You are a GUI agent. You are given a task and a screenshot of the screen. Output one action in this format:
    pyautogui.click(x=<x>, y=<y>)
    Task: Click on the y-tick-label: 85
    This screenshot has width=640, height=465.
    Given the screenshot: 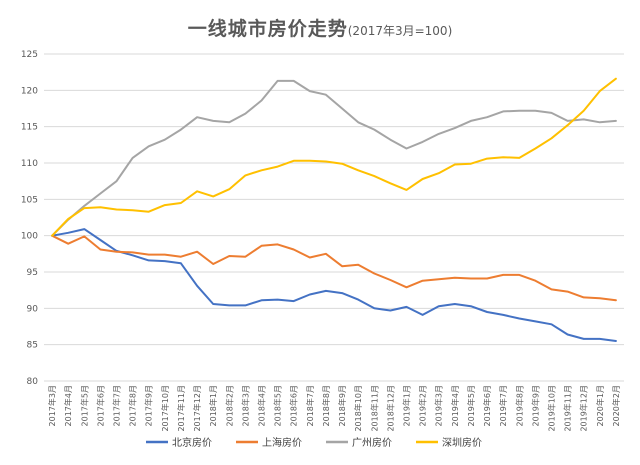 What is the action you would take?
    pyautogui.click(x=32, y=346)
    